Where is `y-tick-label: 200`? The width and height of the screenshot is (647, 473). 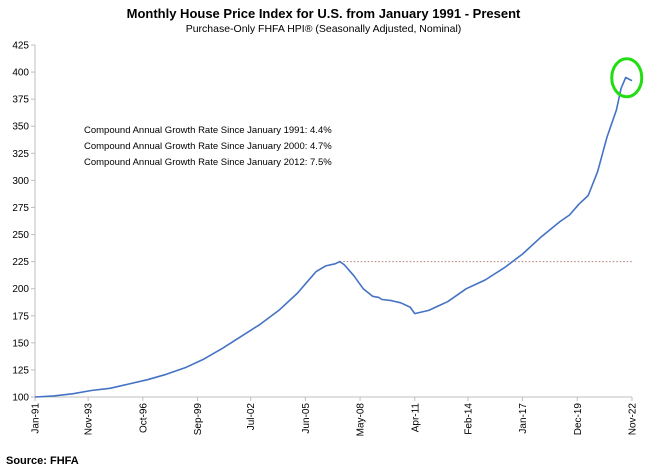 y-tick-label: 200 is located at coordinates (20, 289).